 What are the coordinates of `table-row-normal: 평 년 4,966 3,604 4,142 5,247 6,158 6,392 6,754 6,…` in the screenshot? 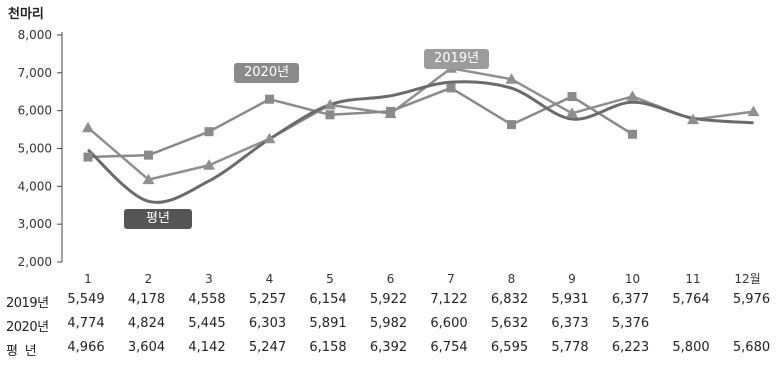 It's located at (391, 352).